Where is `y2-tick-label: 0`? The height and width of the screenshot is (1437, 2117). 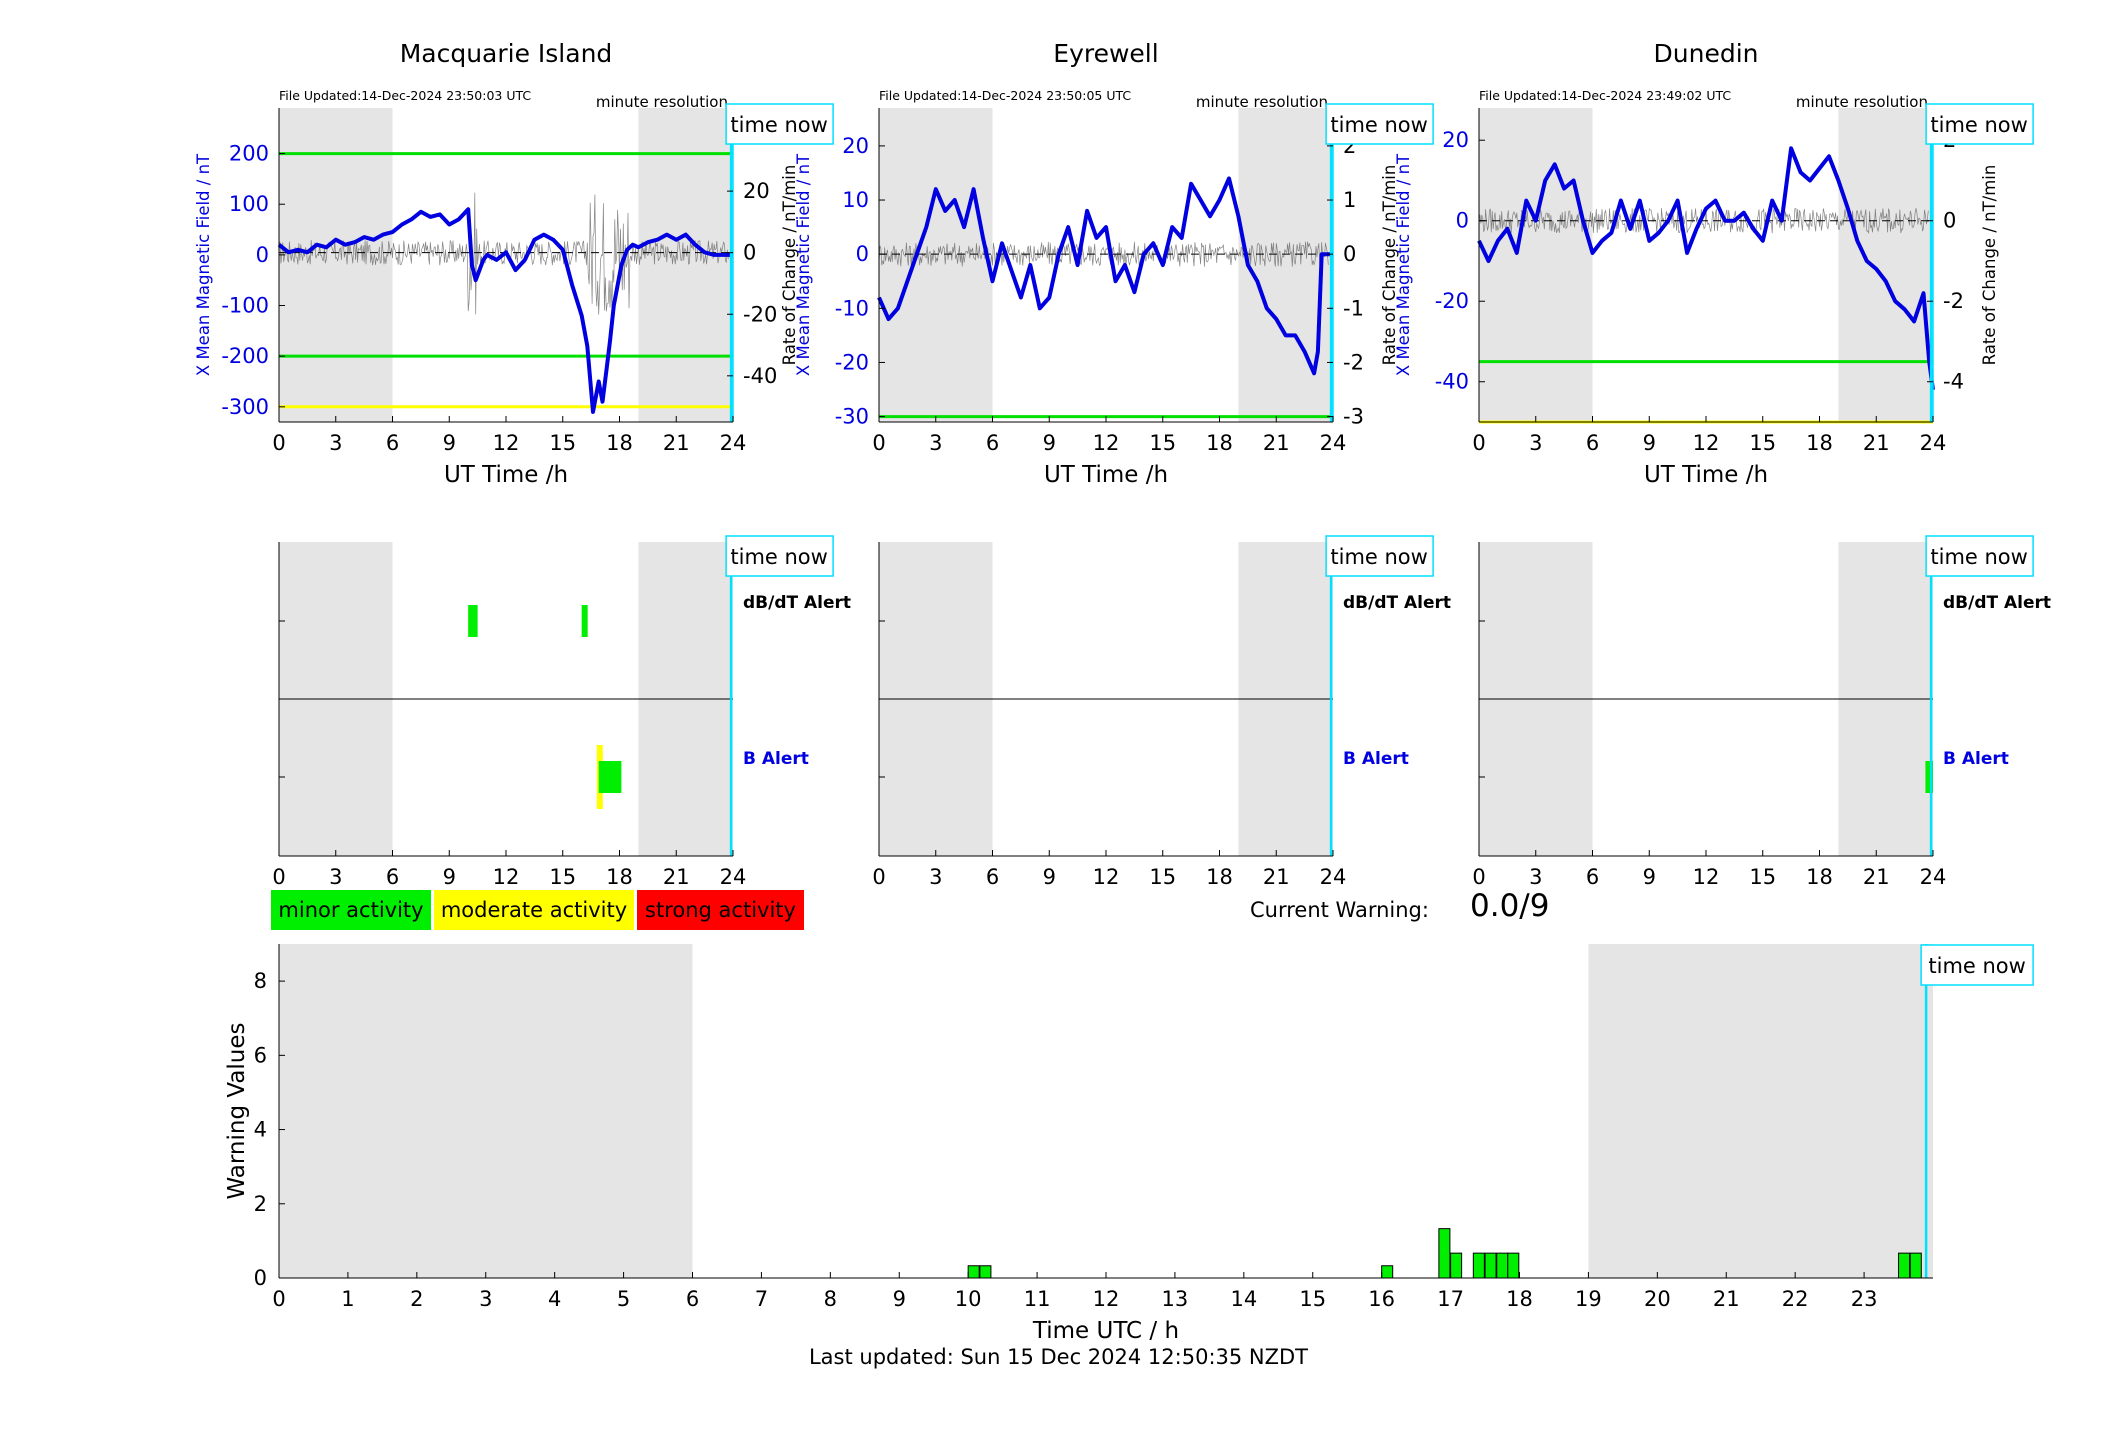 y2-tick-label: 0 is located at coordinates (749, 253).